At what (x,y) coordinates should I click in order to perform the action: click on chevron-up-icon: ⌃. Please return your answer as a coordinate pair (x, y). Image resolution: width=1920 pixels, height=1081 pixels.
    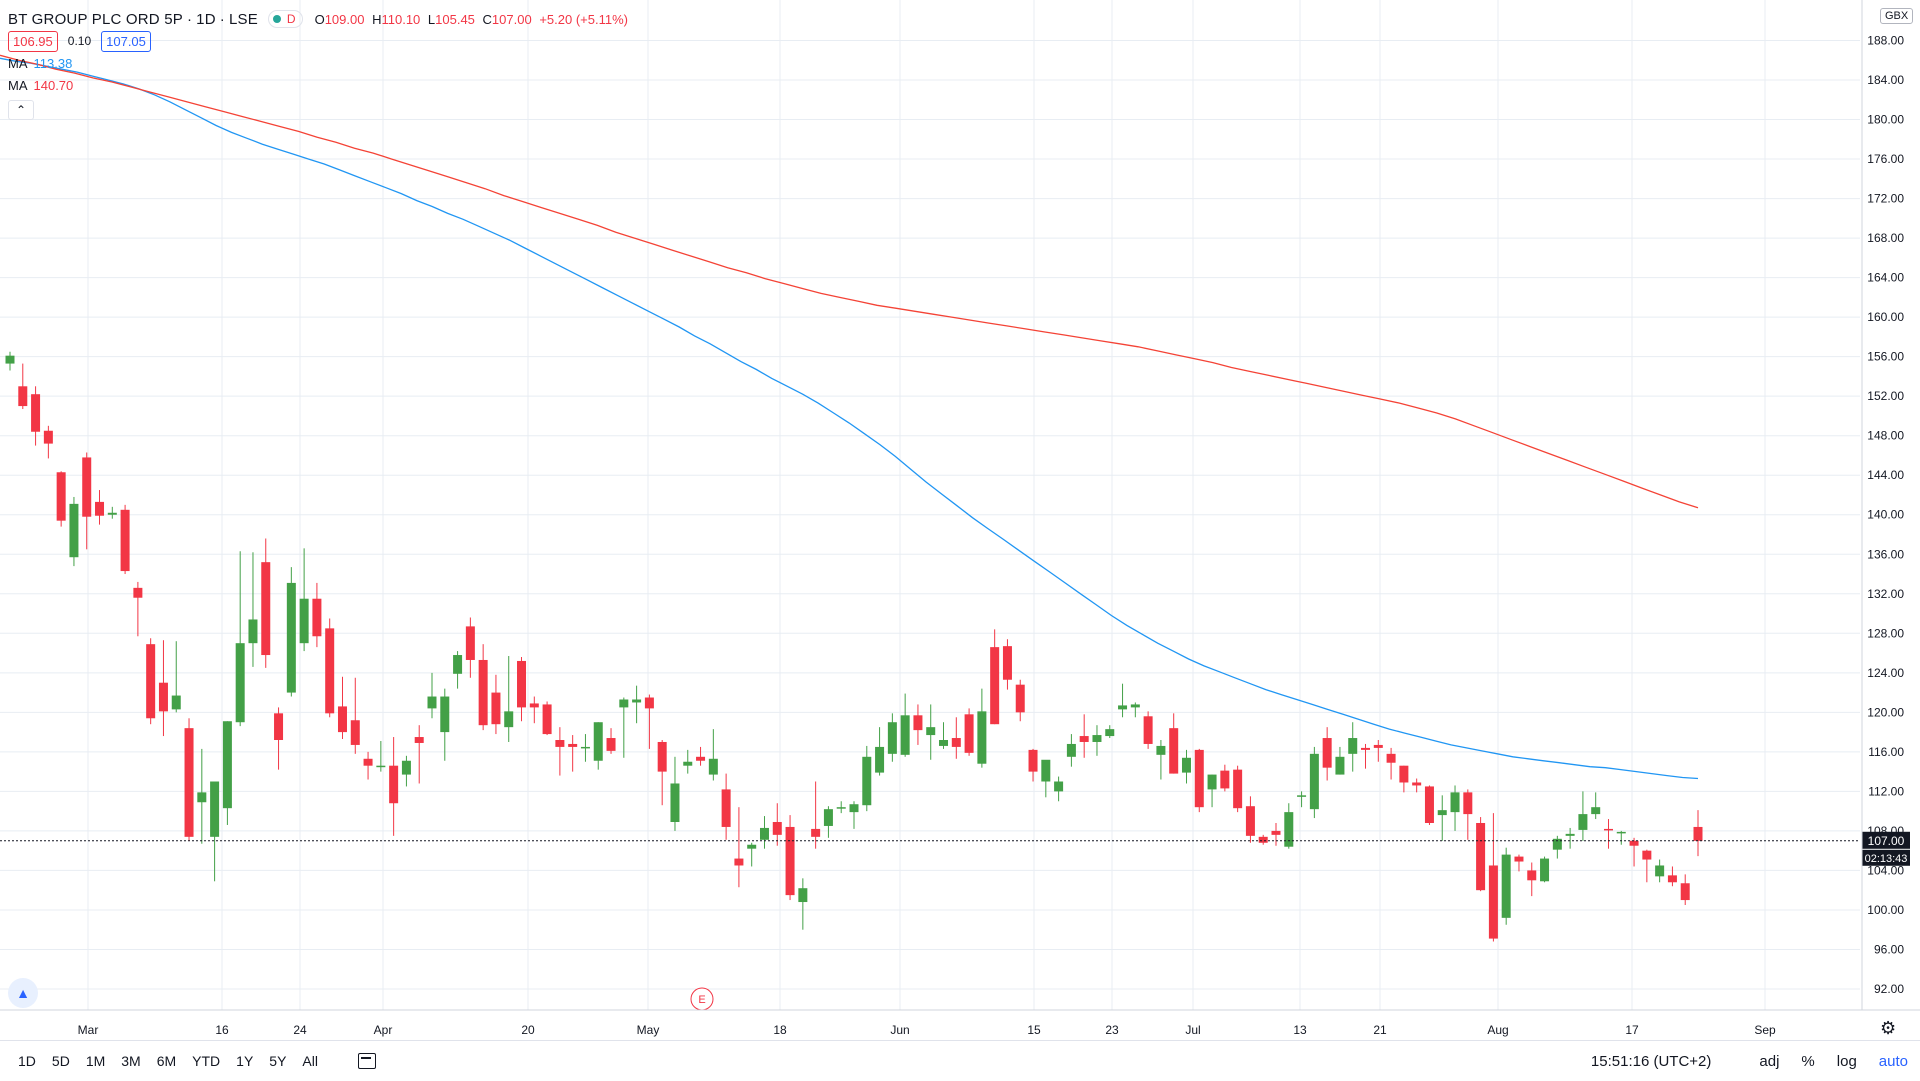
    Looking at the image, I should click on (21, 110).